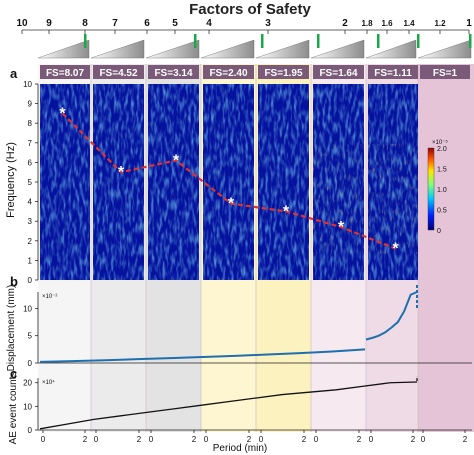 This screenshot has height=455, width=474. Describe the element at coordinates (202, 355) in the screenshot. I see `displacement-line` at that location.